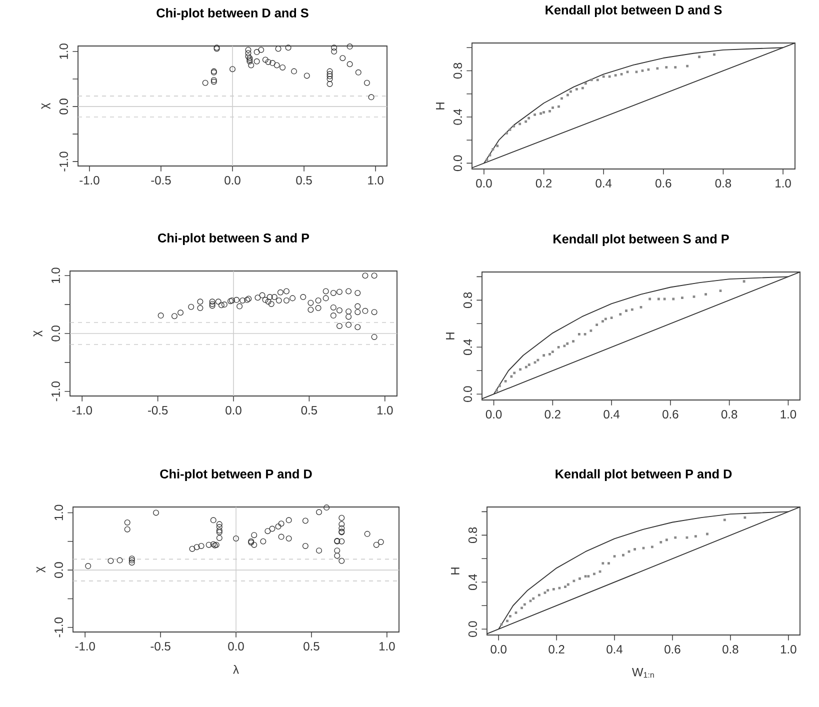  What do you see at coordinates (234, 239) in the screenshot?
I see `chart-title: Chi-plot between S and P` at bounding box center [234, 239].